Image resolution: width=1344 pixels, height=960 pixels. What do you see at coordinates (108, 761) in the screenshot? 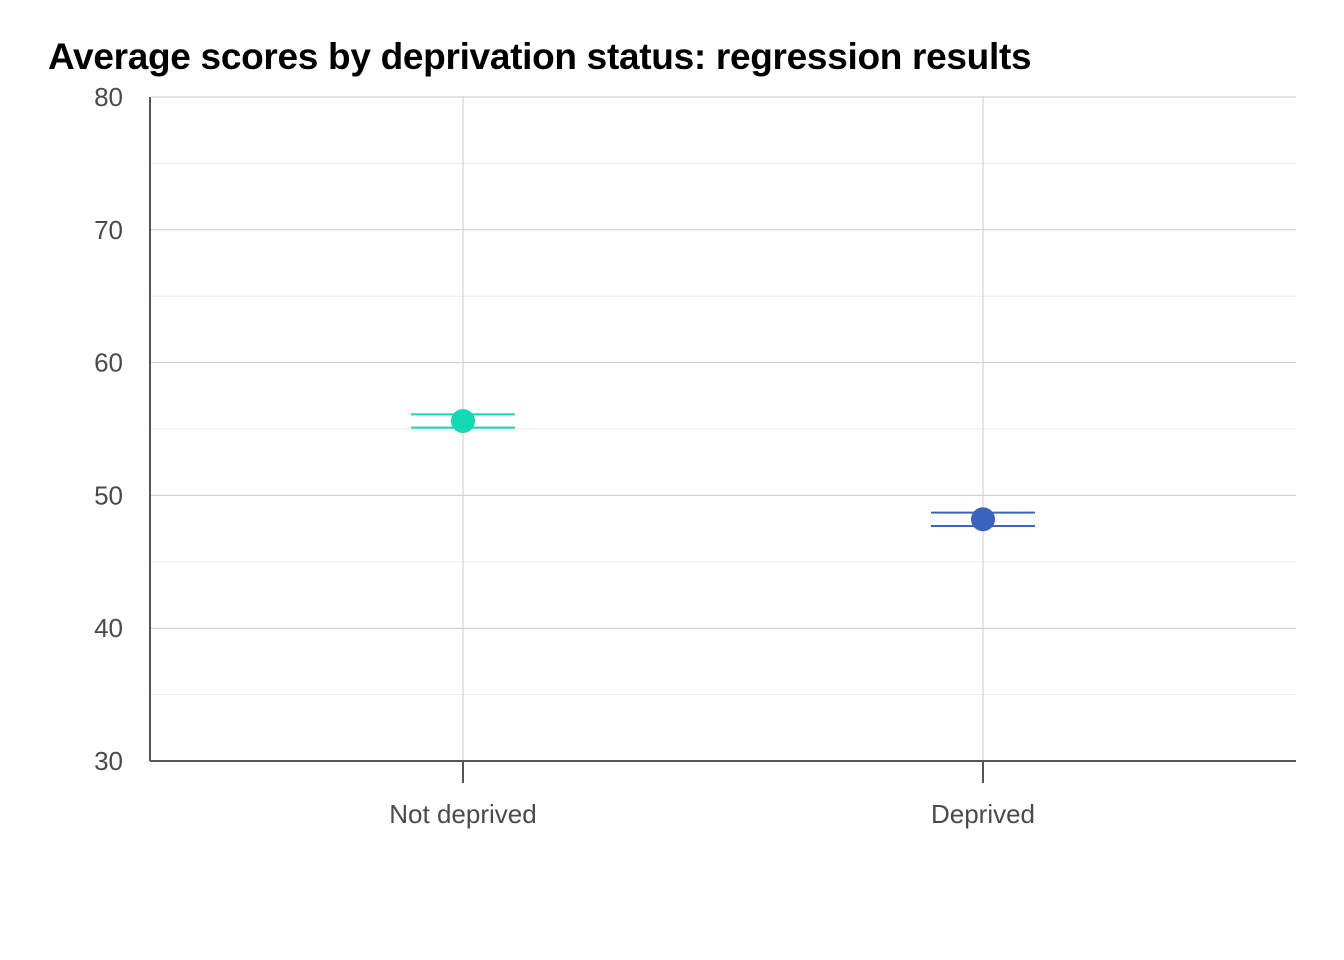
I see `y-tick-label: 30` at bounding box center [108, 761].